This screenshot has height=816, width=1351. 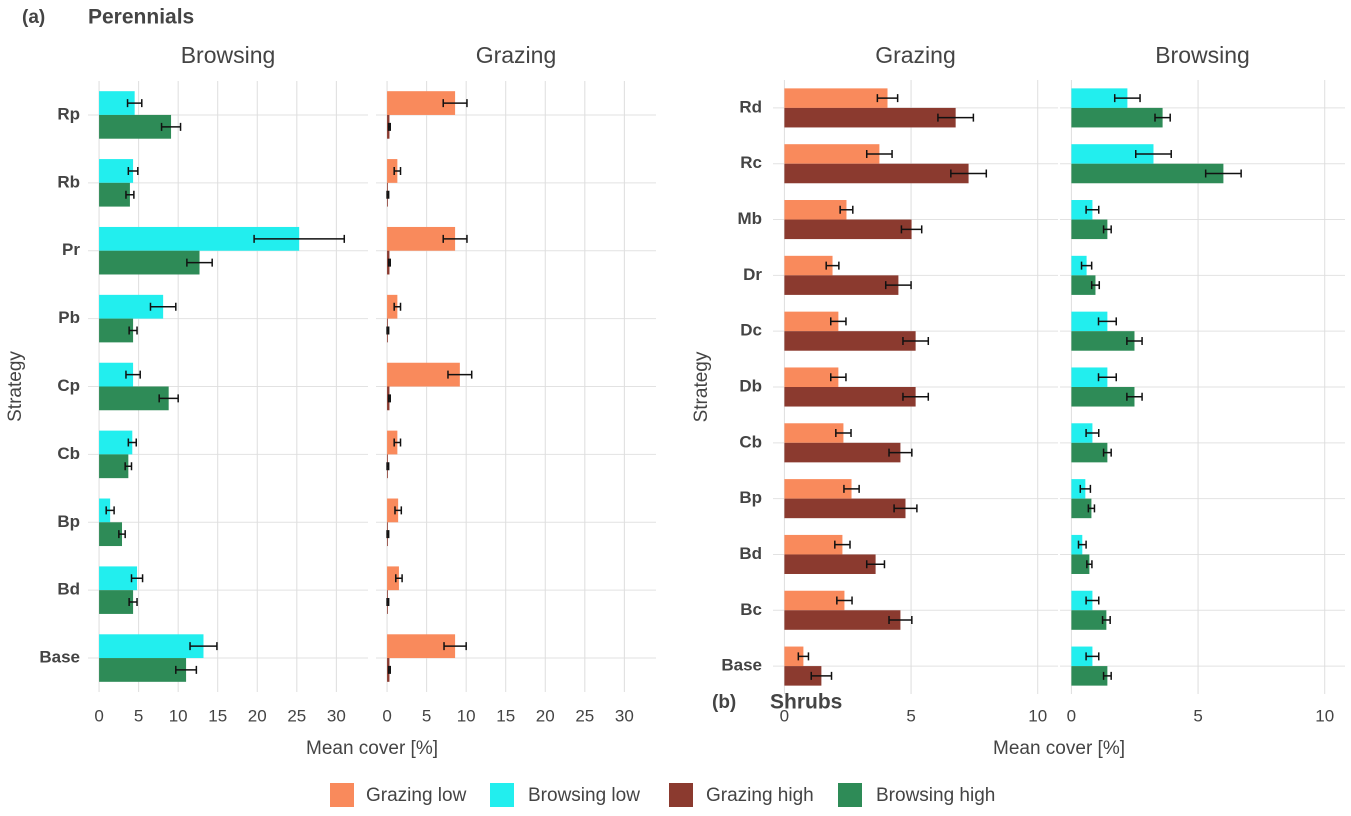 I want to click on category-label: Dr, so click(x=752, y=274).